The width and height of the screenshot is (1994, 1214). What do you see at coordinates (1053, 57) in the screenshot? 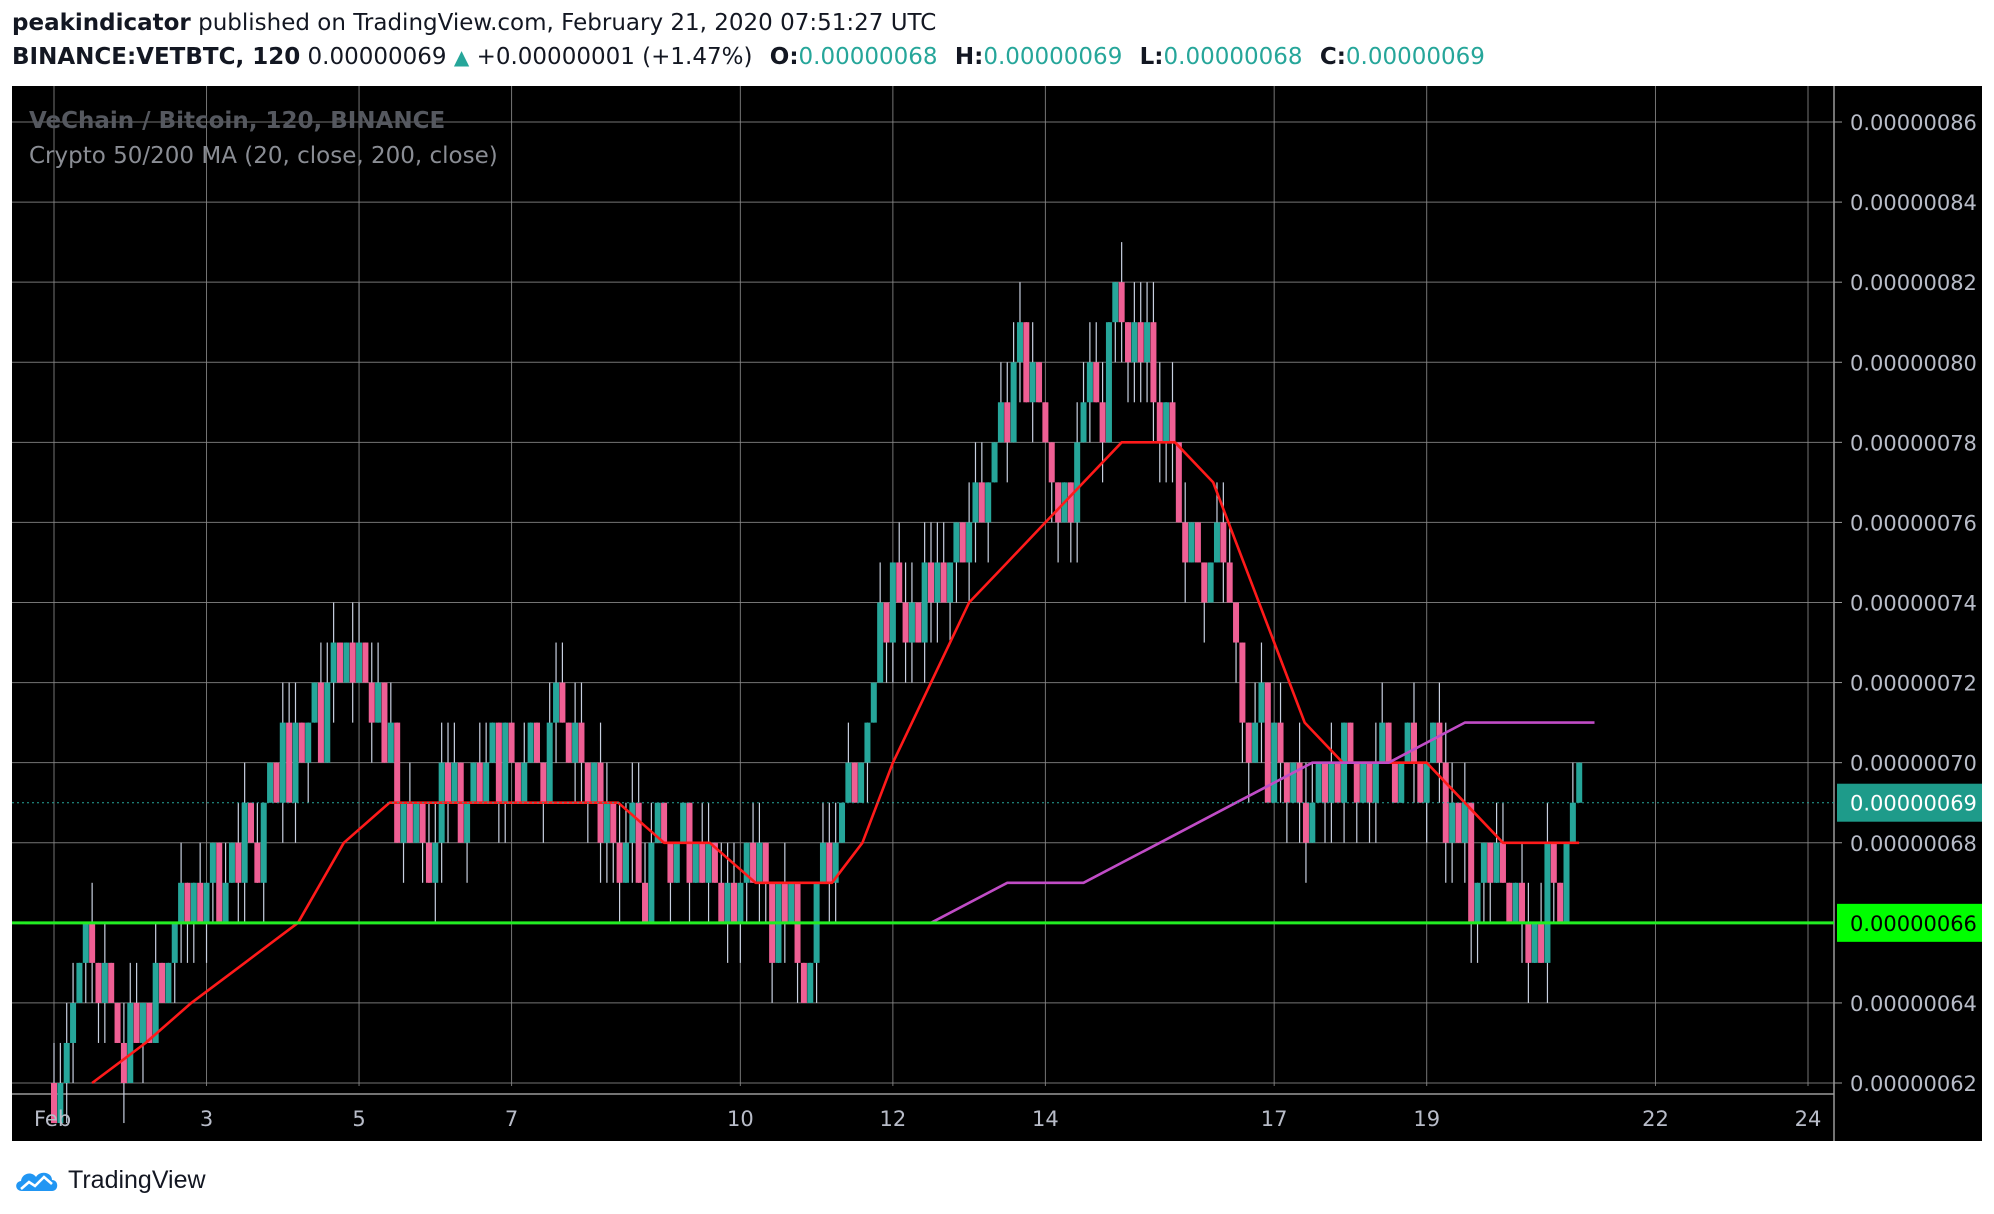
I see `high-value: 0.00000069` at bounding box center [1053, 57].